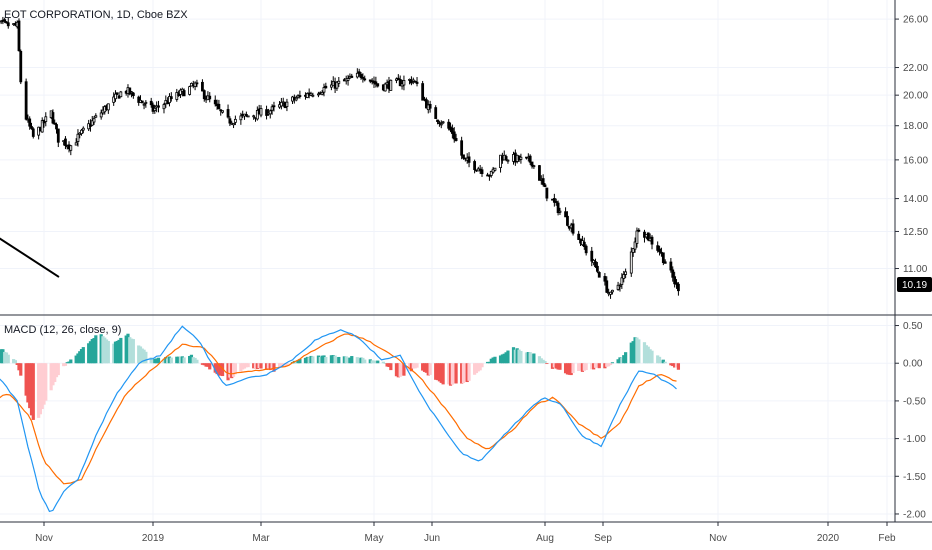  Describe the element at coordinates (718, 538) in the screenshot. I see `time-tick-label: Nov` at that location.